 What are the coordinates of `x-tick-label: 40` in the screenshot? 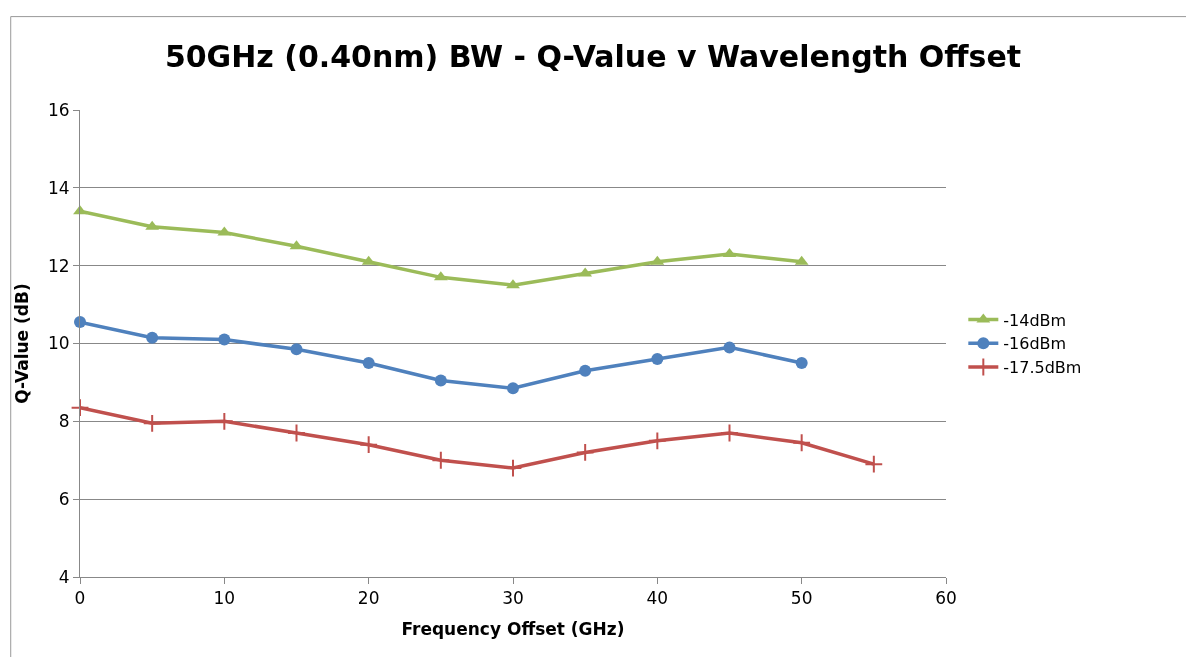 It's located at (657, 598).